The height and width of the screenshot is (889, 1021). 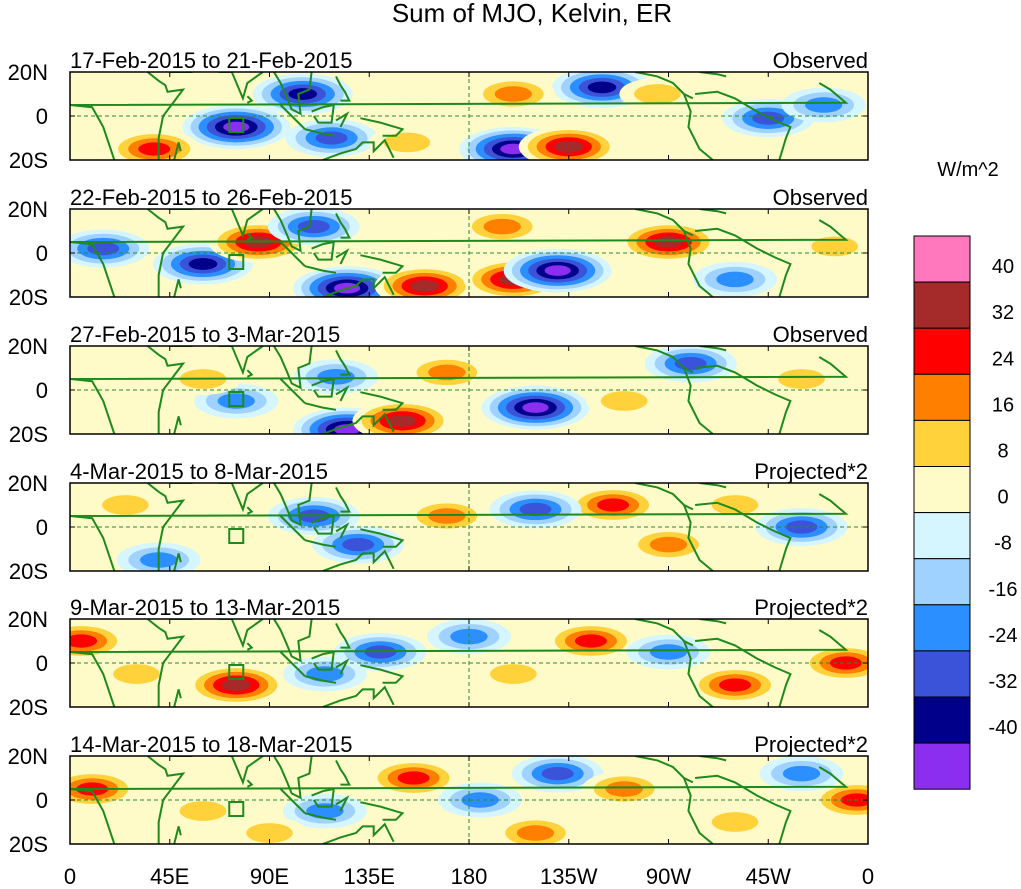 I want to click on lat-tick-label: 20S, so click(x=28, y=707).